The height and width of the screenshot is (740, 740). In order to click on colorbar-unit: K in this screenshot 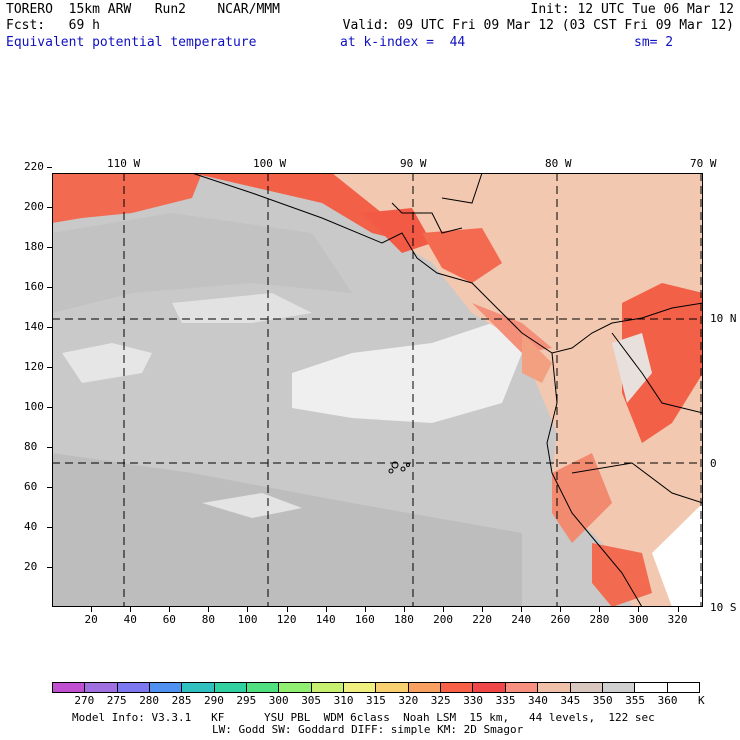, I will do `click(701, 700)`.